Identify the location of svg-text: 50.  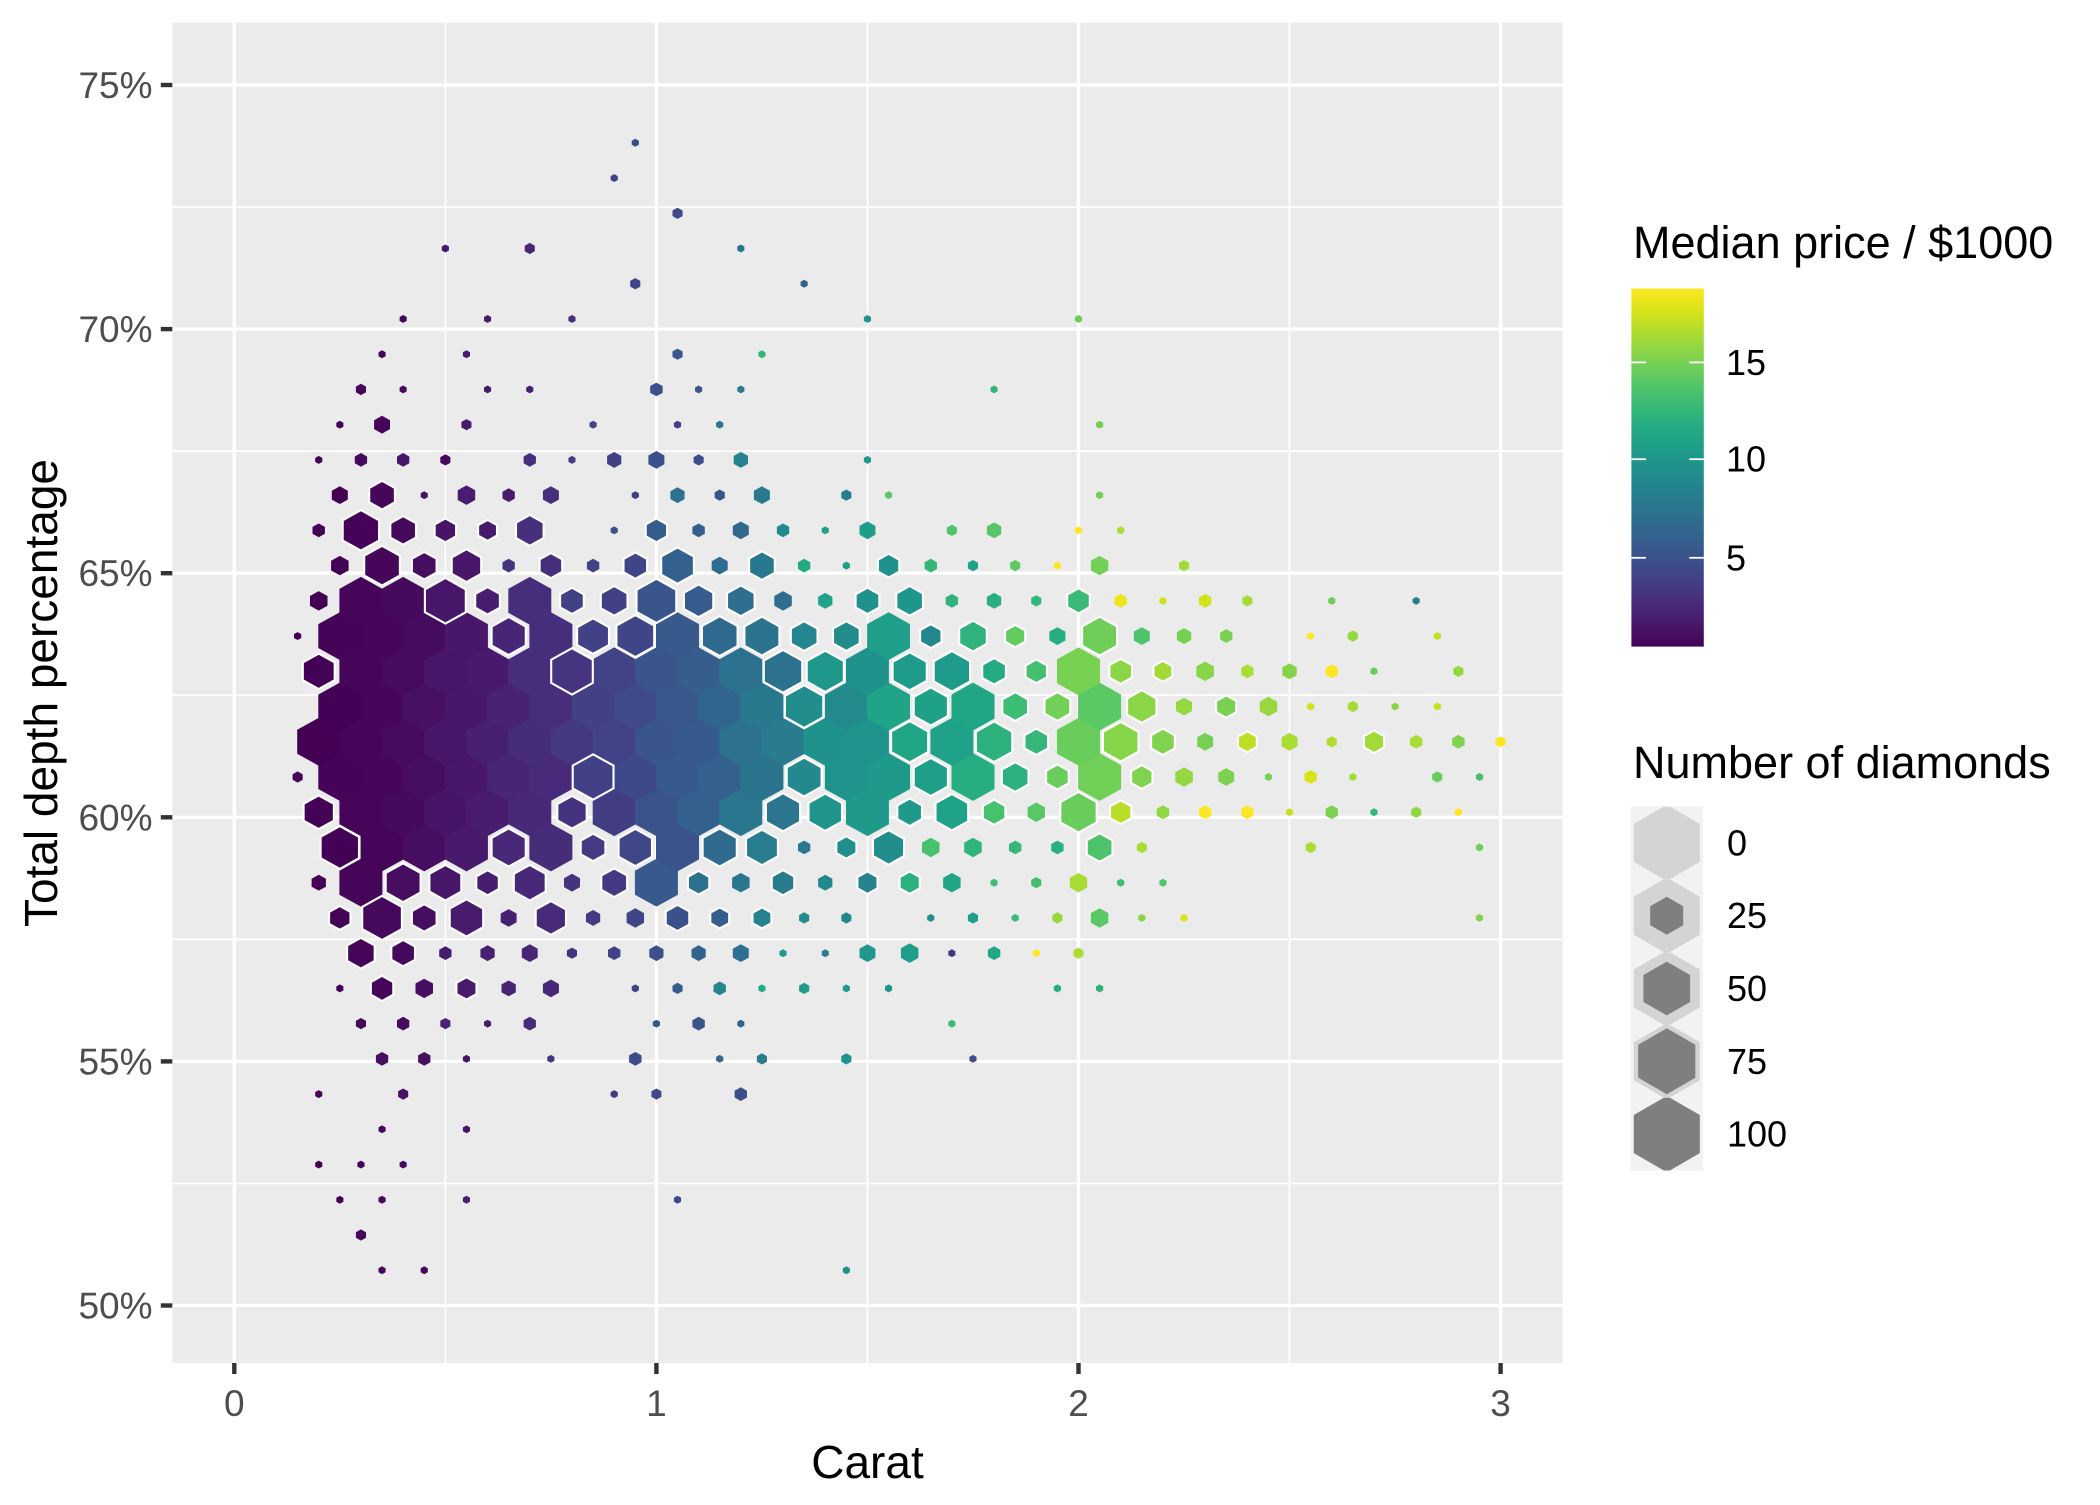
(1747, 988).